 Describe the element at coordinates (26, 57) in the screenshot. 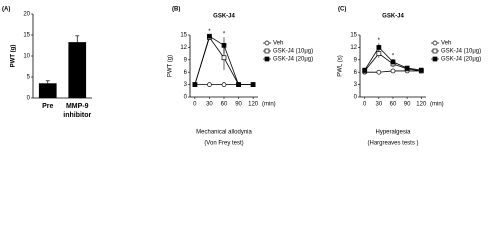

I see `y-tick-label: 10` at that location.